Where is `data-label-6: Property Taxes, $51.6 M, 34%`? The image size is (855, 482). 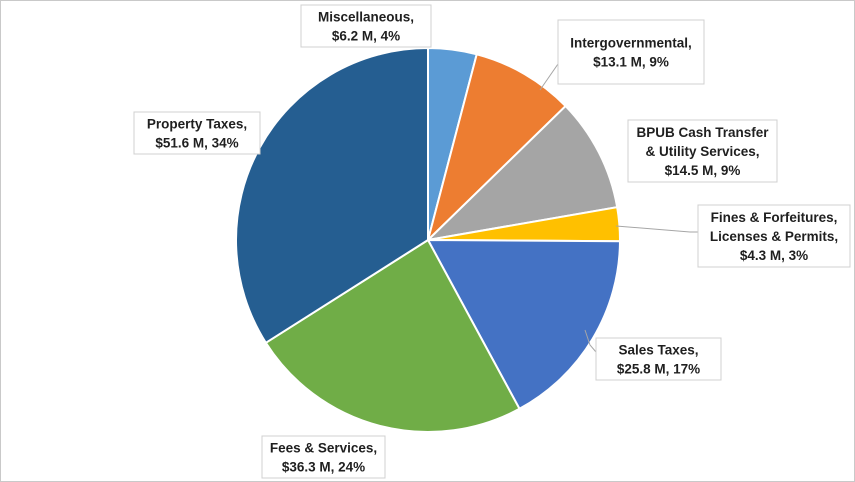 data-label-6: Property Taxes, $51.6 M, 34% is located at coordinates (197, 133).